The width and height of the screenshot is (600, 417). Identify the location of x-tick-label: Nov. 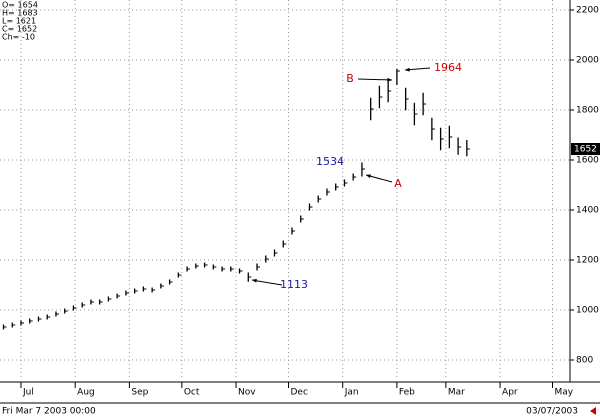
(247, 393).